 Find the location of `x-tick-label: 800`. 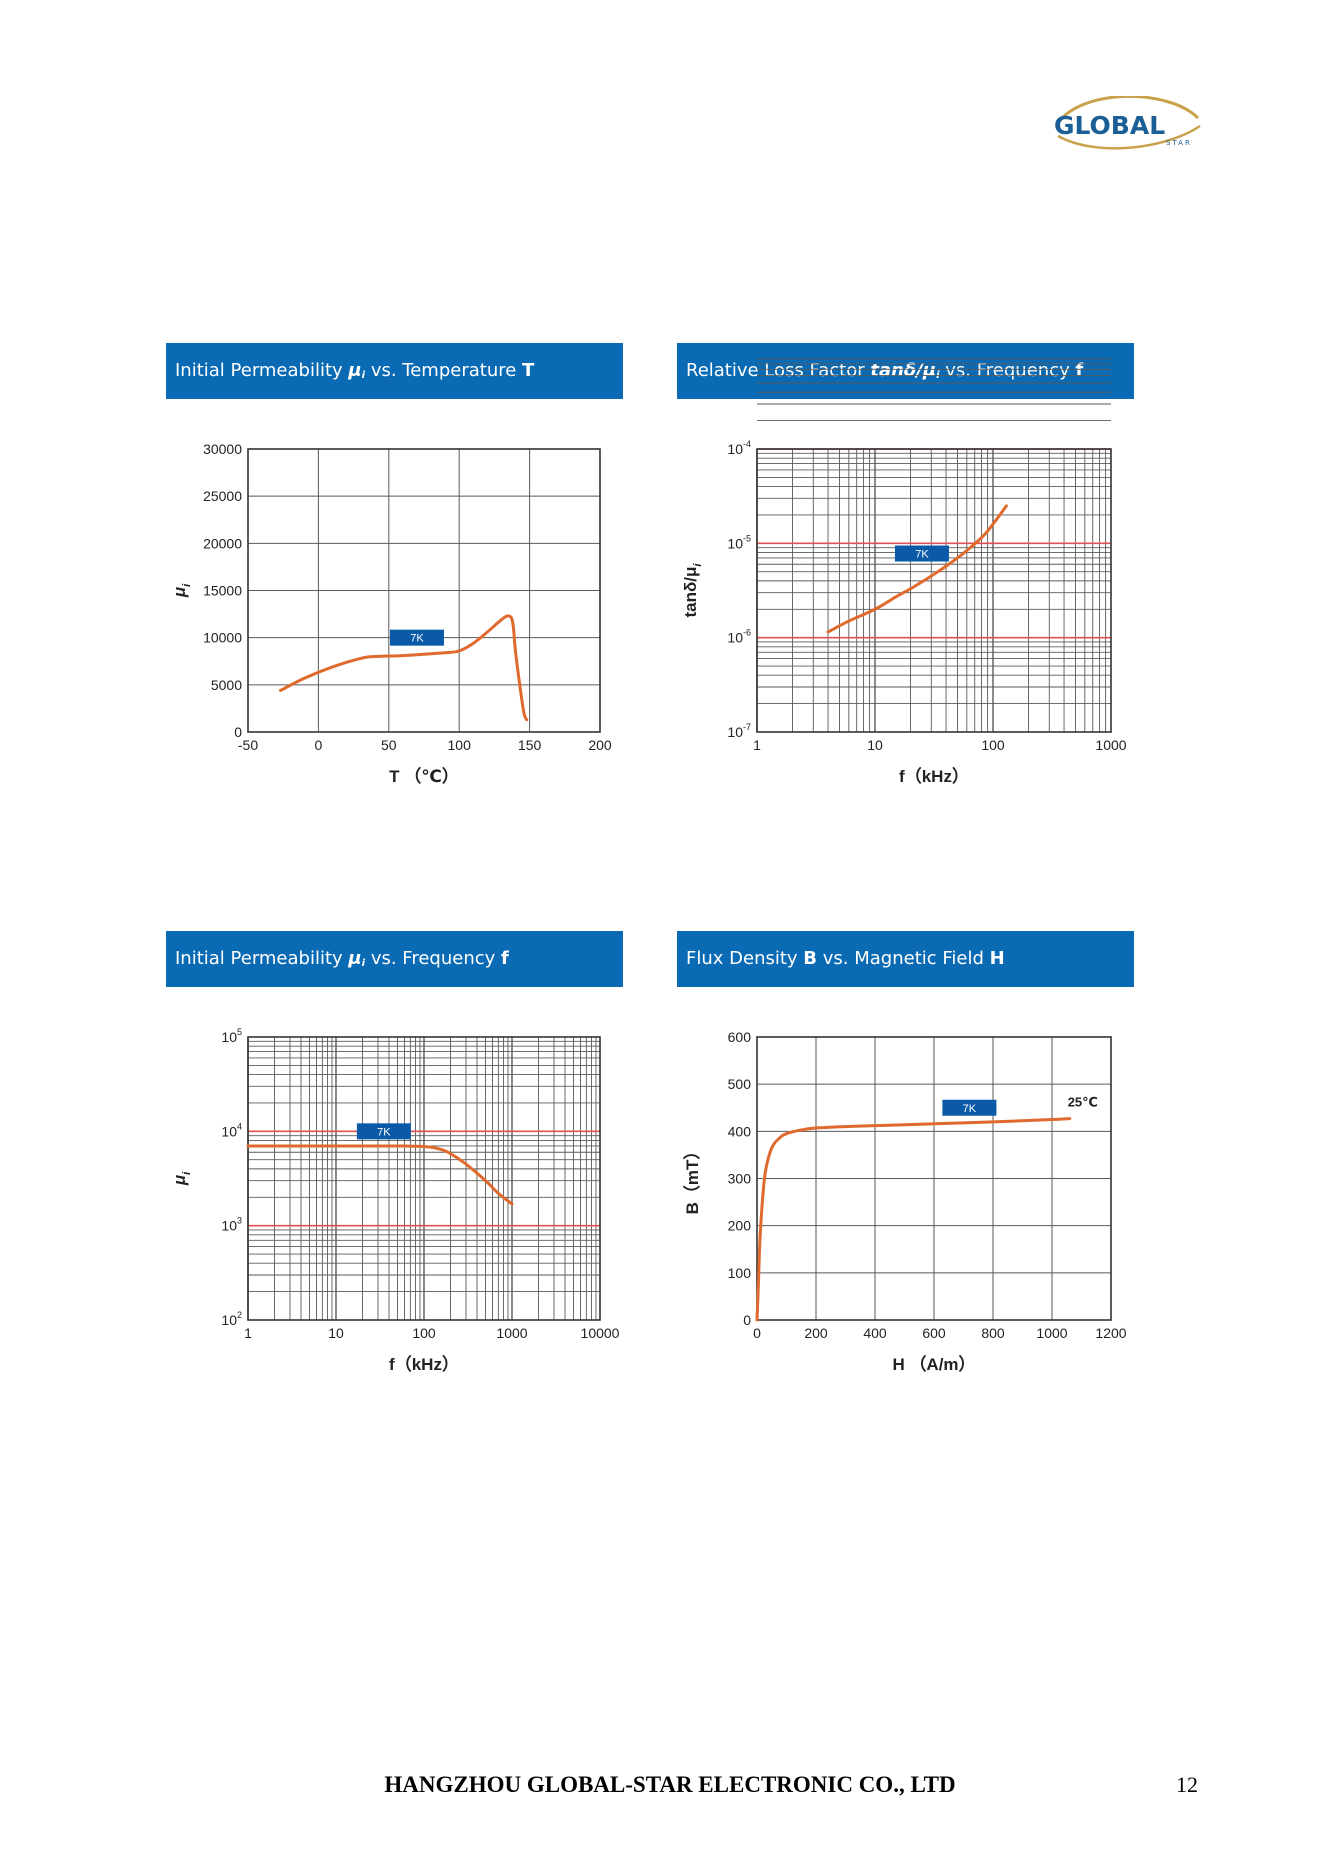

x-tick-label: 800 is located at coordinates (993, 1333).